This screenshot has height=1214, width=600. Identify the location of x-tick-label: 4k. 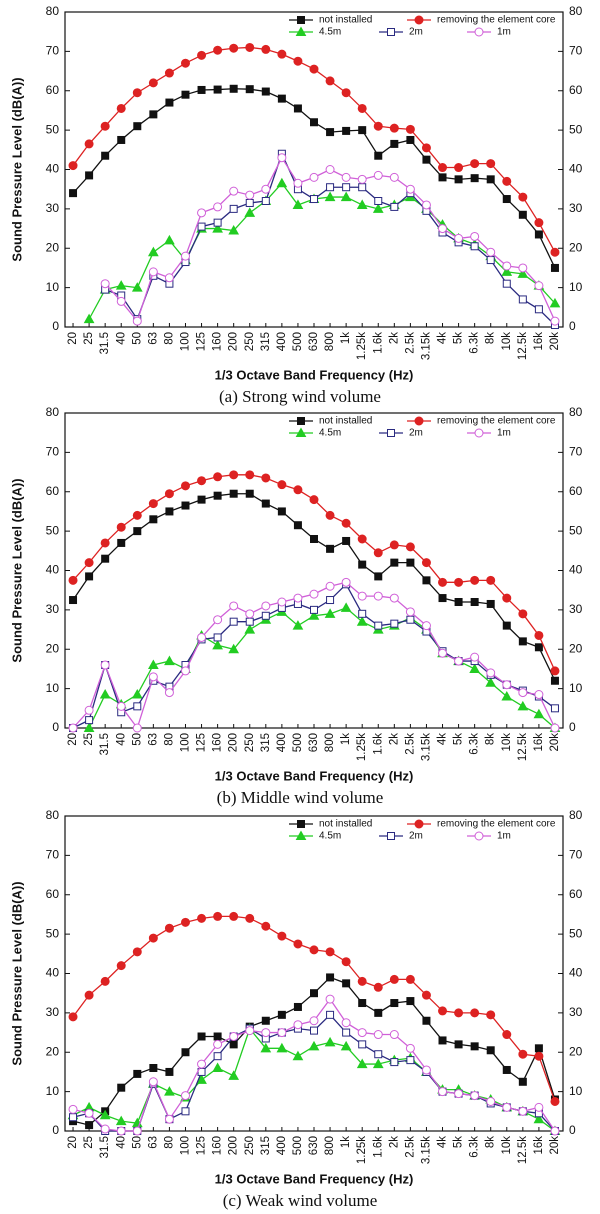
(443, 1142).